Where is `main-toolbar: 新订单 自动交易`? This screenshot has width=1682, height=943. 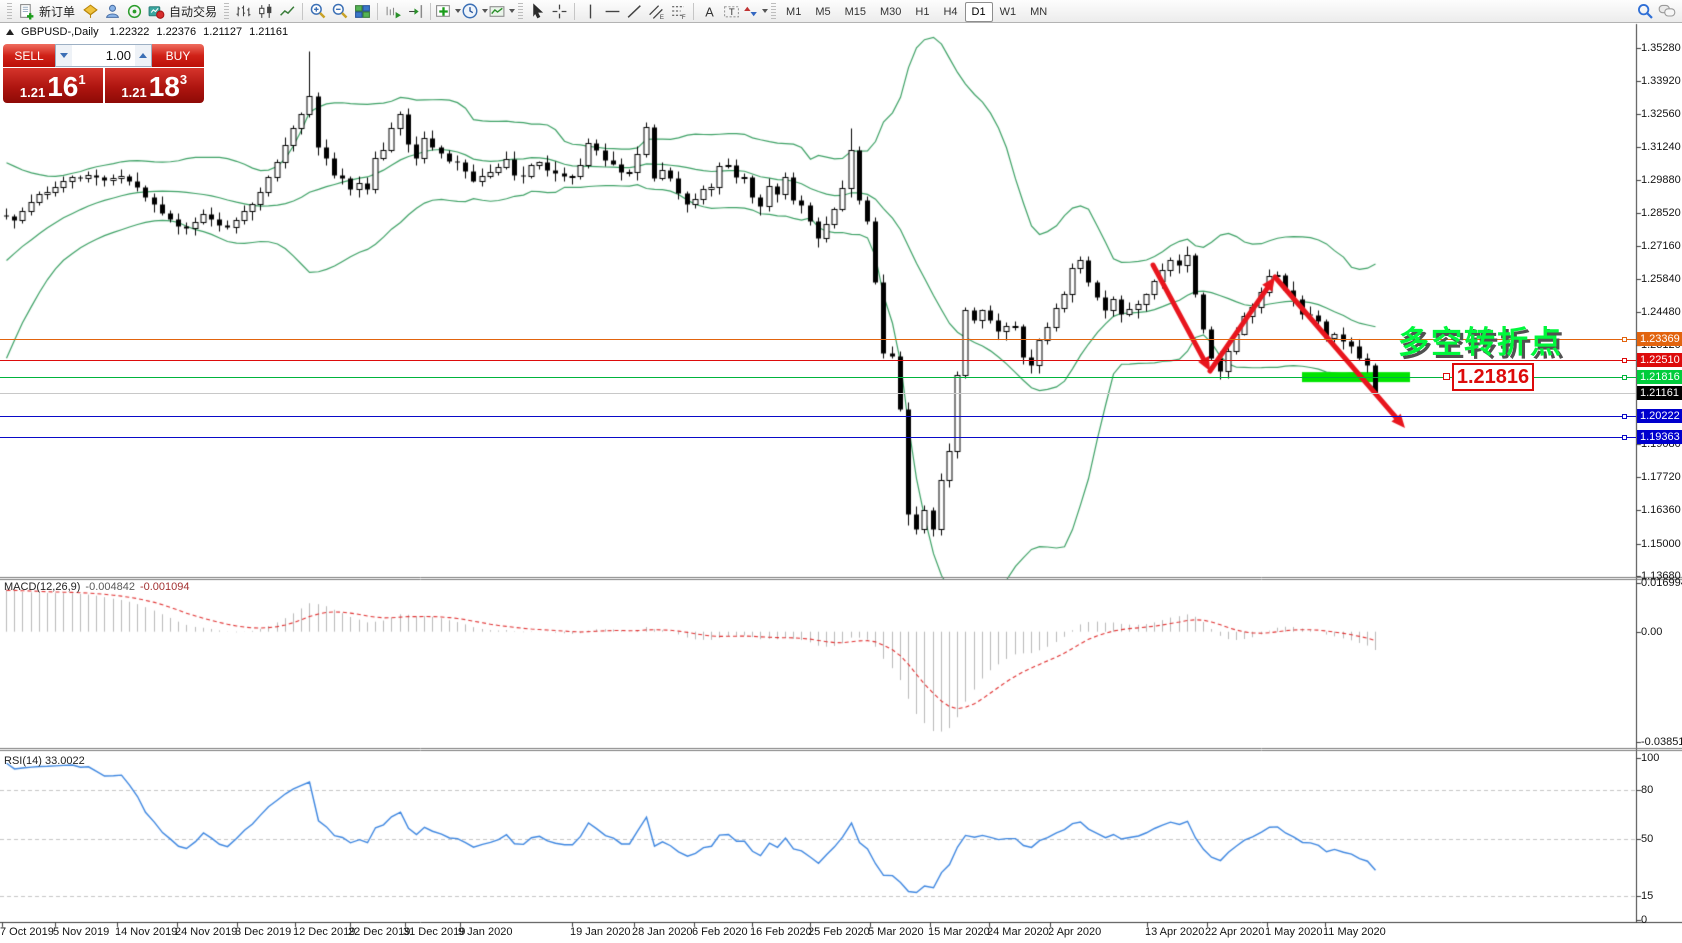 main-toolbar: 新订单 自动交易 is located at coordinates (841, 11).